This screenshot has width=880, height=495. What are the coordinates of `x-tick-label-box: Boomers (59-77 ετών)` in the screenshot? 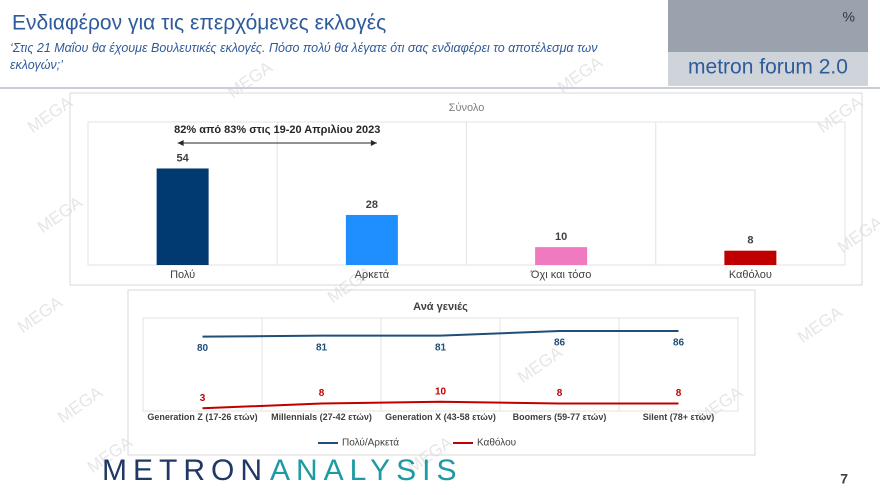 It's located at (559, 417).